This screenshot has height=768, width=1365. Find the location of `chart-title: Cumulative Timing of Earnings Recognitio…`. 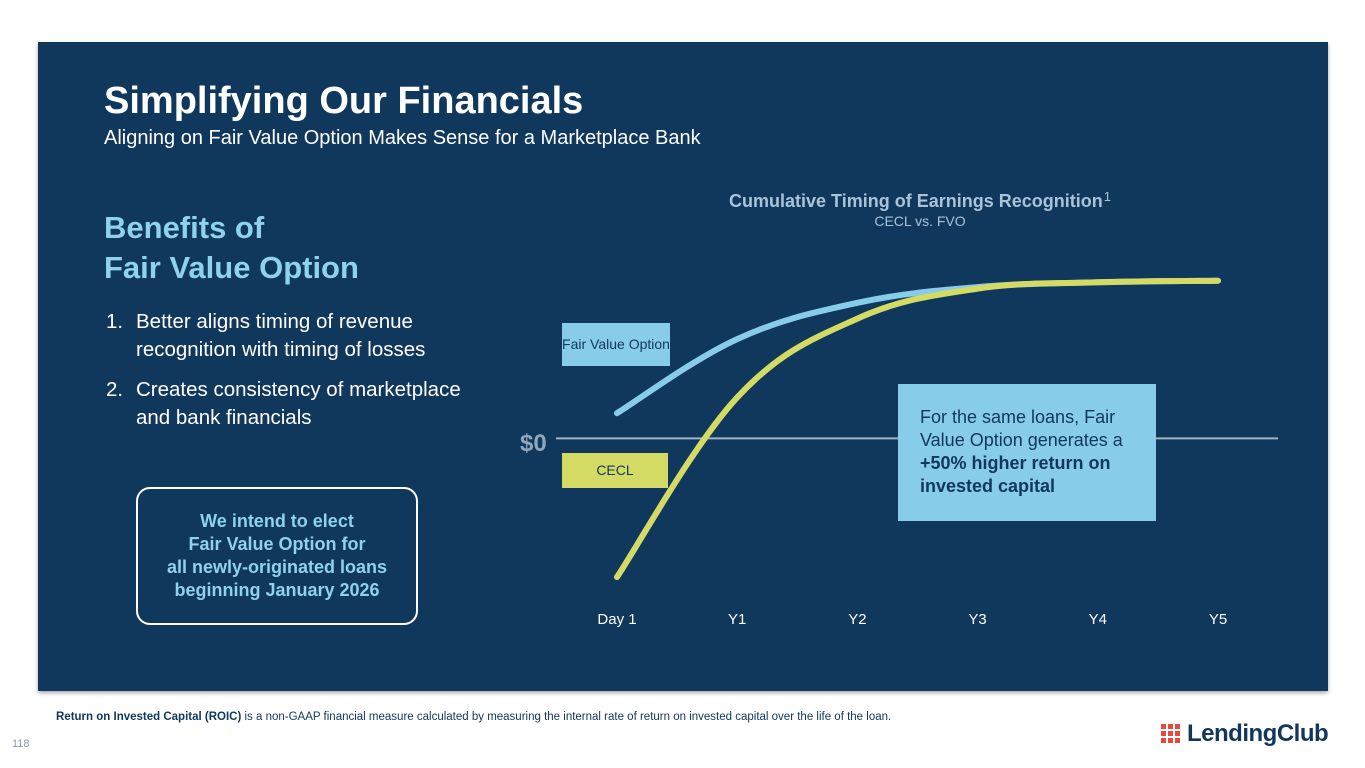

chart-title: Cumulative Timing of Earnings Recognitio… is located at coordinates (920, 200).